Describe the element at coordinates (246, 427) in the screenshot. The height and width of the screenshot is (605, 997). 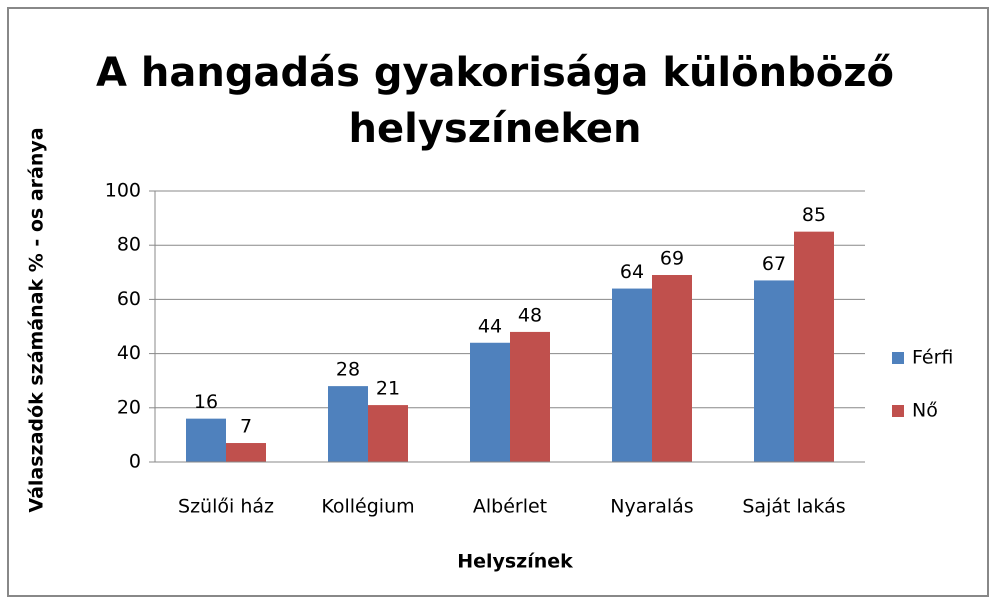
I see `data-label: 7` at that location.